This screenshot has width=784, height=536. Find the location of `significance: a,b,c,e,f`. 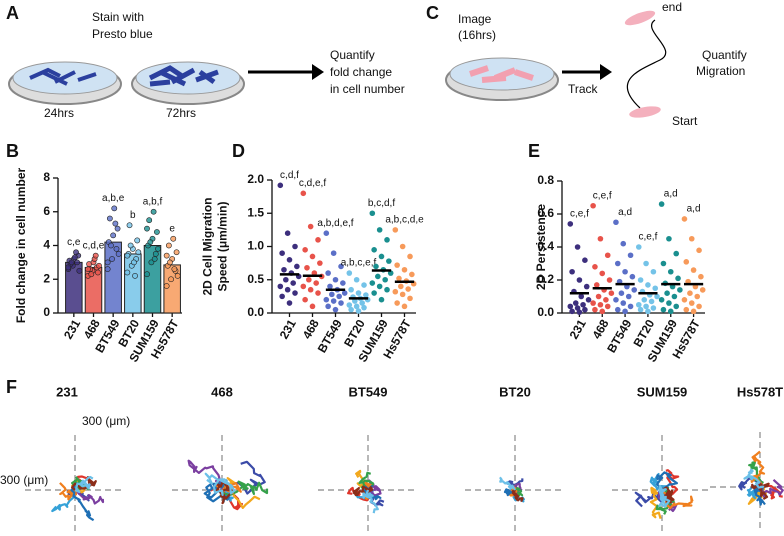

significance: a,b,c,e,f is located at coordinates (359, 263).